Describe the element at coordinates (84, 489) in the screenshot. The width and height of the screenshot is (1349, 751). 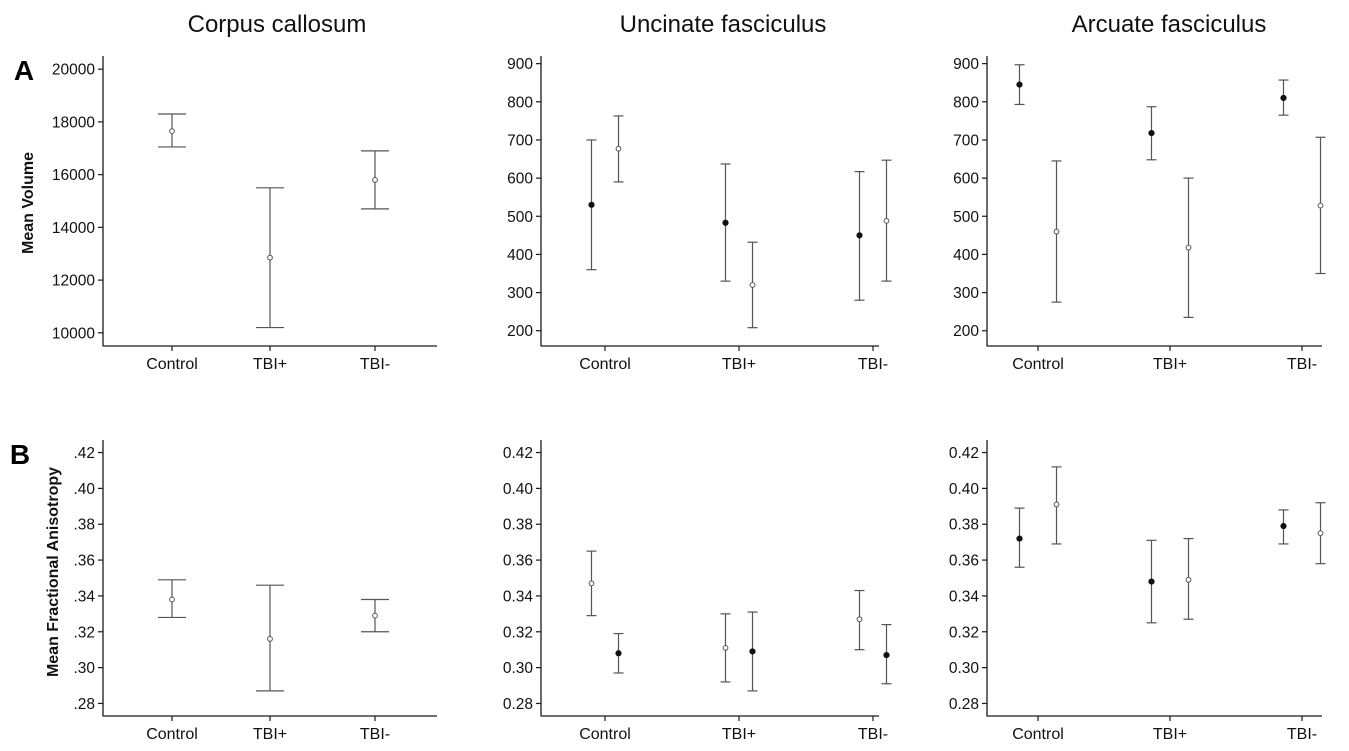
I see `y-tick-label: .40` at that location.